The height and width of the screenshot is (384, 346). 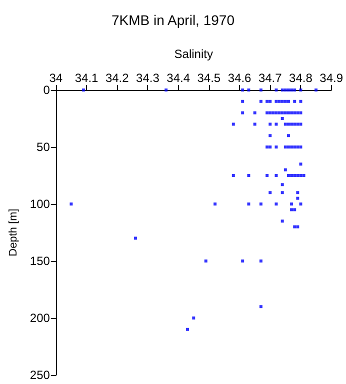 What do you see at coordinates (14, 232) in the screenshot?
I see `y-axis-title: Depth [m]` at bounding box center [14, 232].